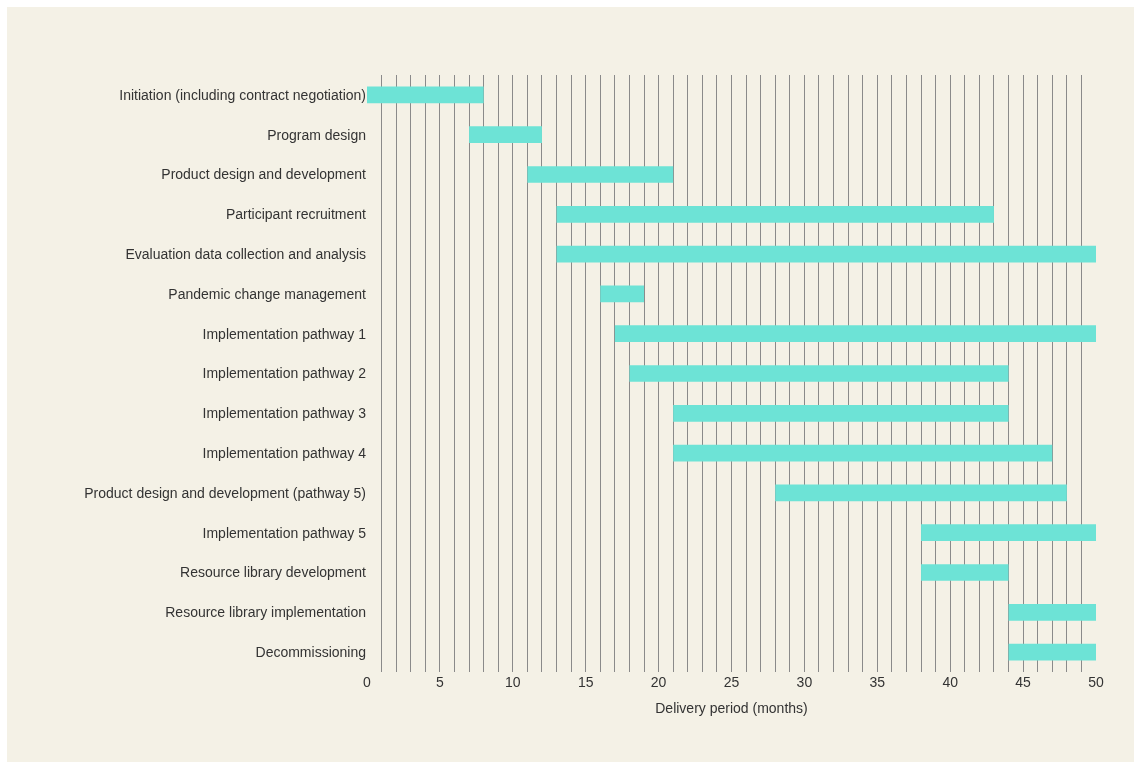 The width and height of the screenshot is (1134, 762). Describe the element at coordinates (585, 682) in the screenshot. I see `x-tick-label: 15` at that location.